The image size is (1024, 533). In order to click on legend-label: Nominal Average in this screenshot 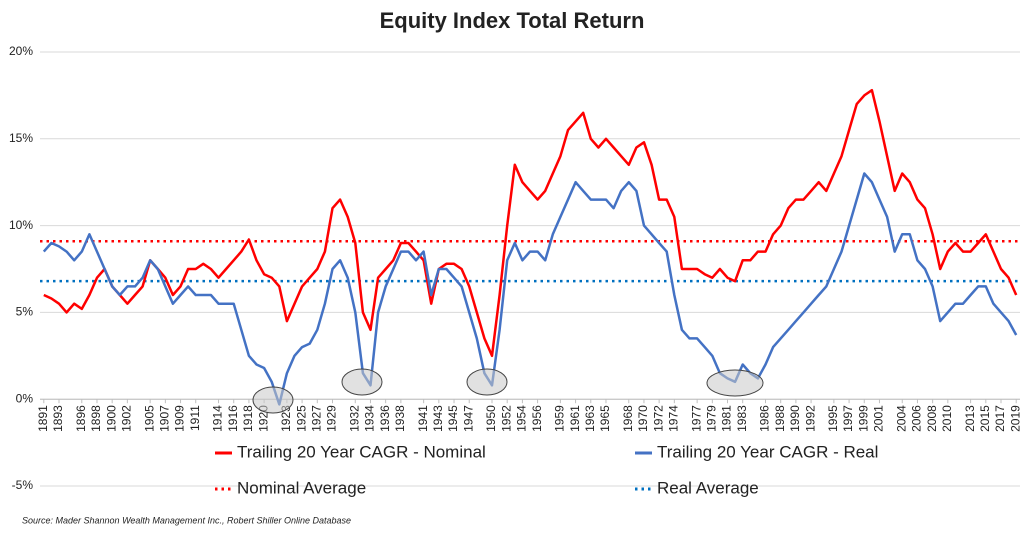, I will do `click(301, 487)`.